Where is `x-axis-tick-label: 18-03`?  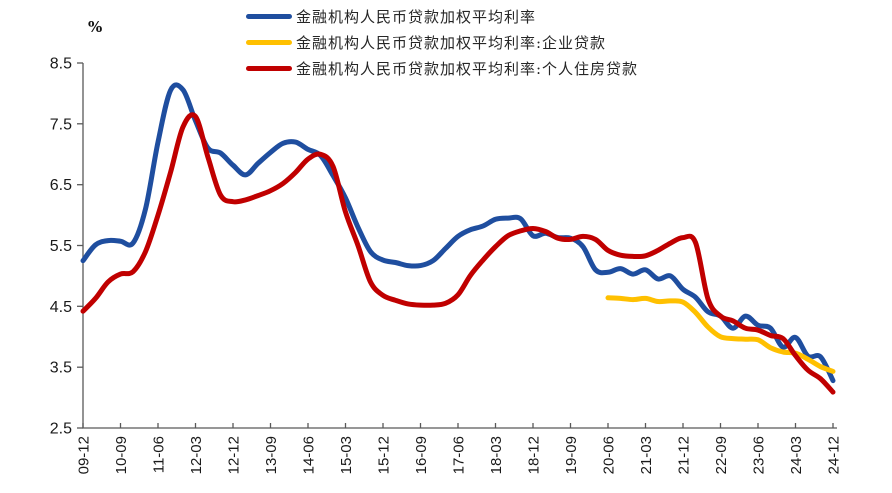 x-axis-tick-label: 18-03 is located at coordinates (496, 455).